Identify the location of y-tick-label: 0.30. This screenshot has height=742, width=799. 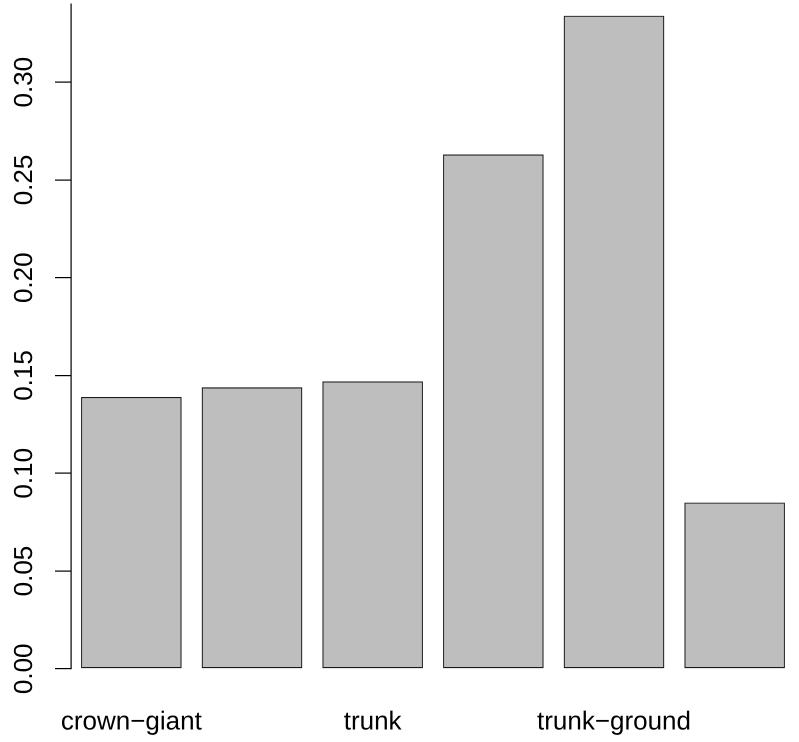
(23, 82).